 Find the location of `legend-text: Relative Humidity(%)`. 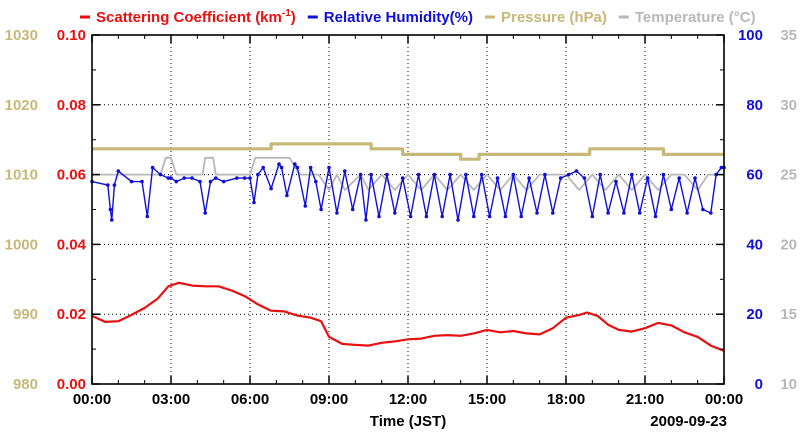

legend-text: Relative Humidity(%) is located at coordinates (398, 17).